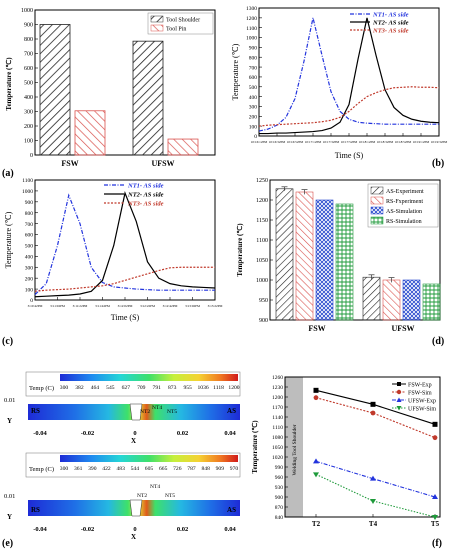 The image size is (451, 550). Describe the element at coordinates (119, 90) in the screenshot. I see `panel-a-bars` at that location.